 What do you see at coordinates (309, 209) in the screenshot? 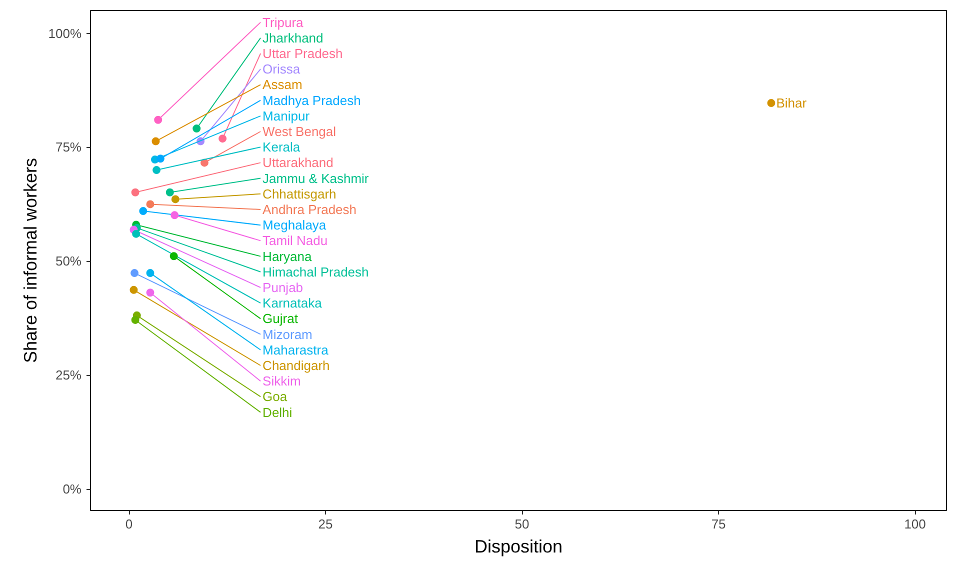
I see `text: Andhra Pradesh` at bounding box center [309, 209].